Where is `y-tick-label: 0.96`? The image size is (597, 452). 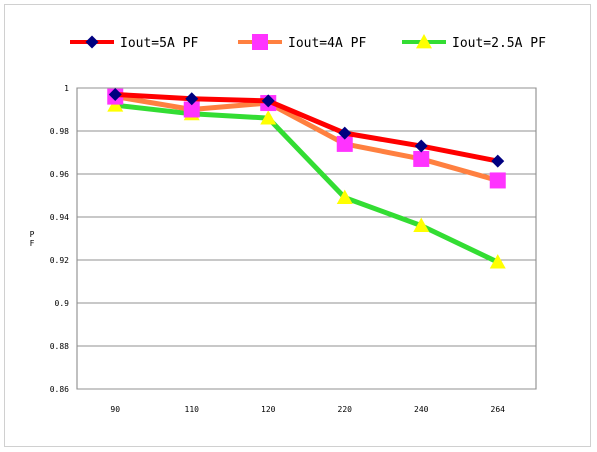 y-tick-label: 0.96 is located at coordinates (59, 174).